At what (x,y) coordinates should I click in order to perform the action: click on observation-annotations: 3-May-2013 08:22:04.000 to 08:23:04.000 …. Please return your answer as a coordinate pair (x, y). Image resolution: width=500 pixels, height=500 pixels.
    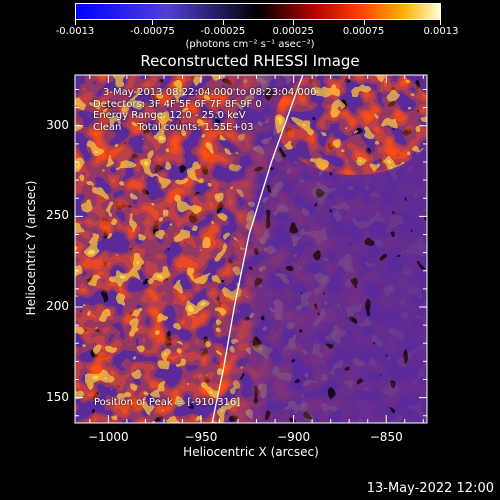
    Looking at the image, I should click on (204, 110).